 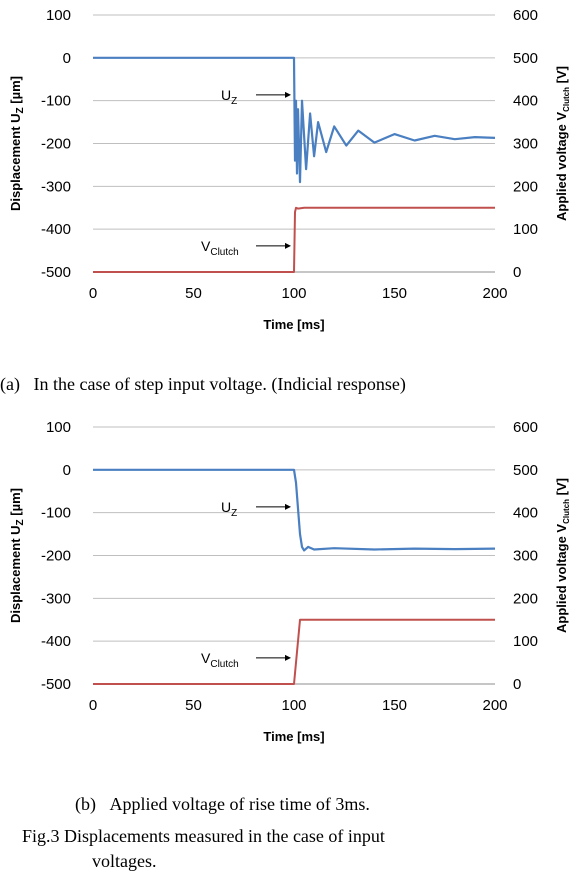 I want to click on caption-b: (b) Applied voltage of rise time of 3ms., so click(x=222, y=804).